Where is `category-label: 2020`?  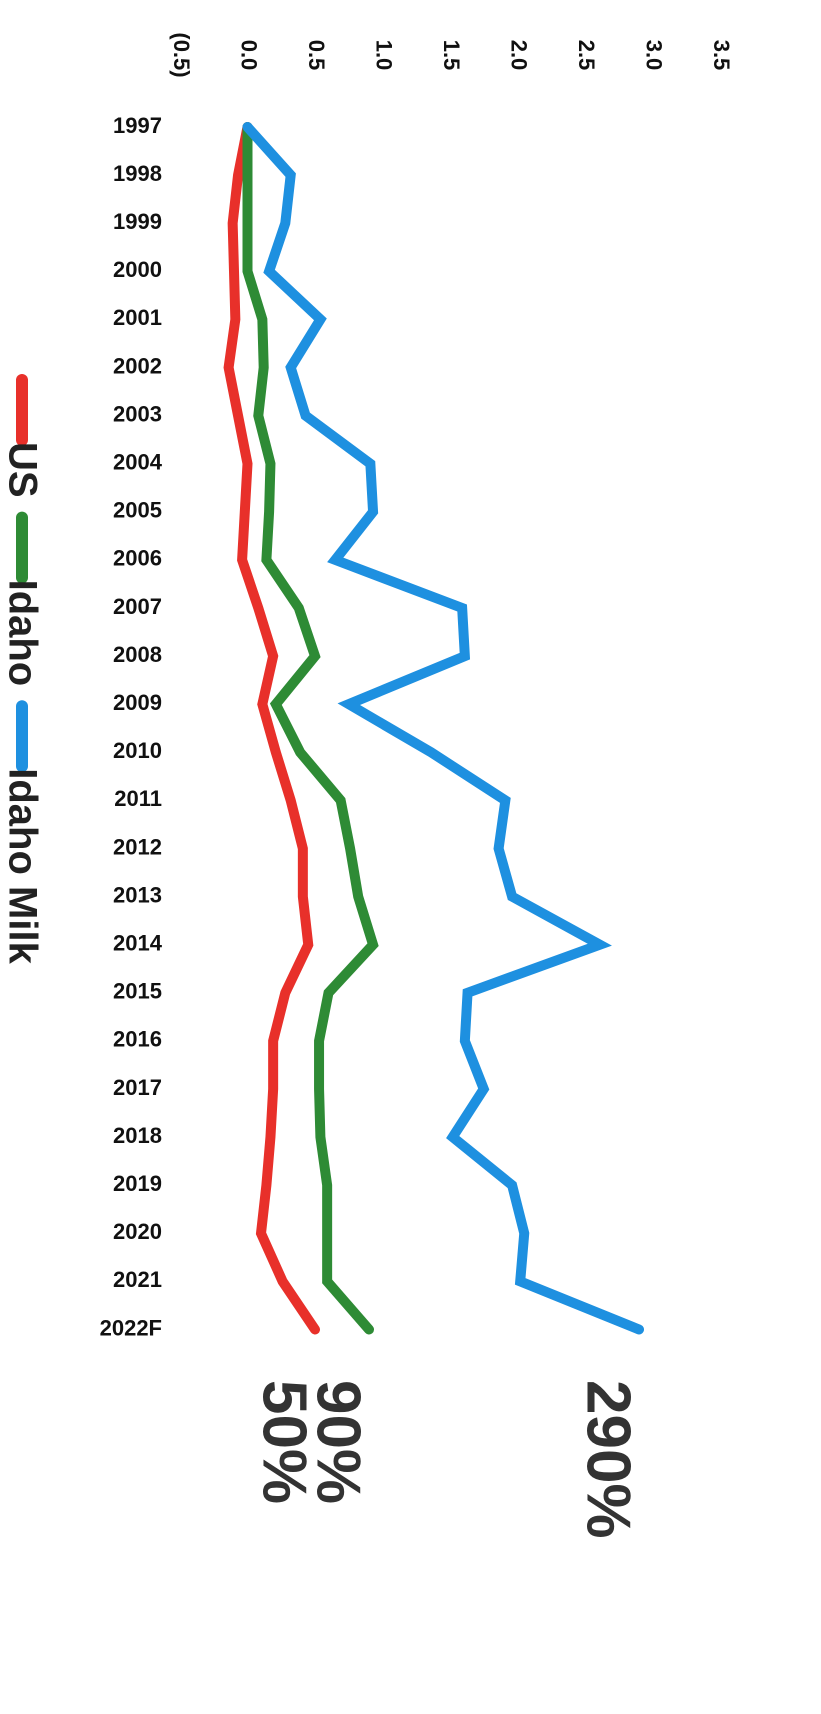 category-label: 2020 is located at coordinates (137, 1231).